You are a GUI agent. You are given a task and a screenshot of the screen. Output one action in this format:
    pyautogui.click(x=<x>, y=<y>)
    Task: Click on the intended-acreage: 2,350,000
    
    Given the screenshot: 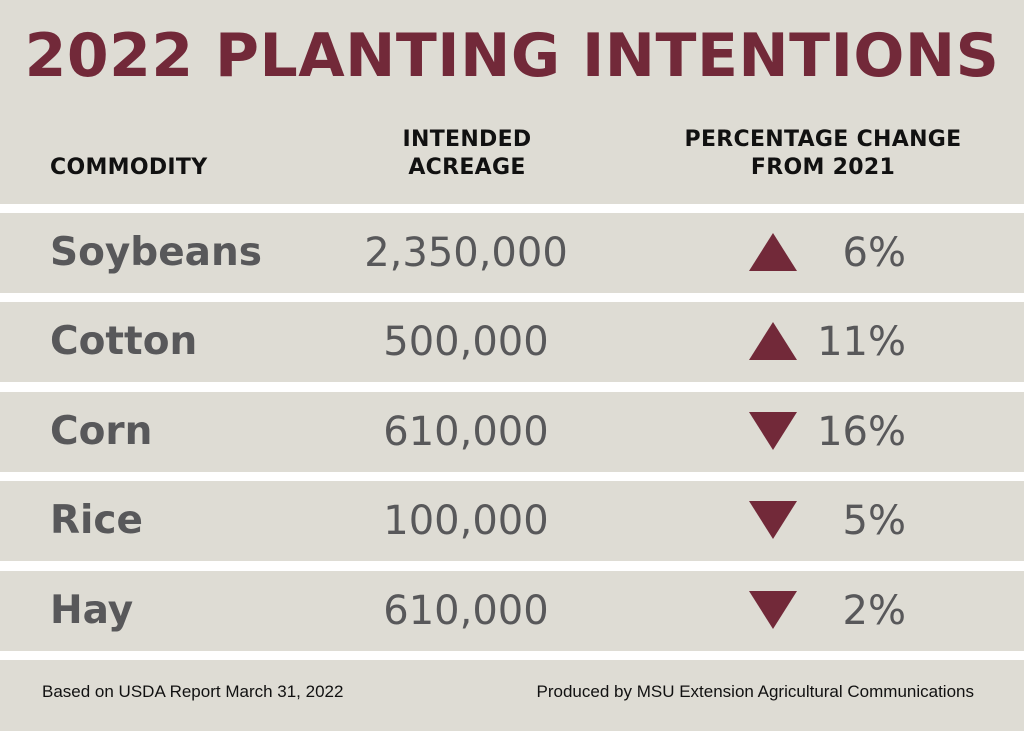 What is the action you would take?
    pyautogui.click(x=466, y=253)
    